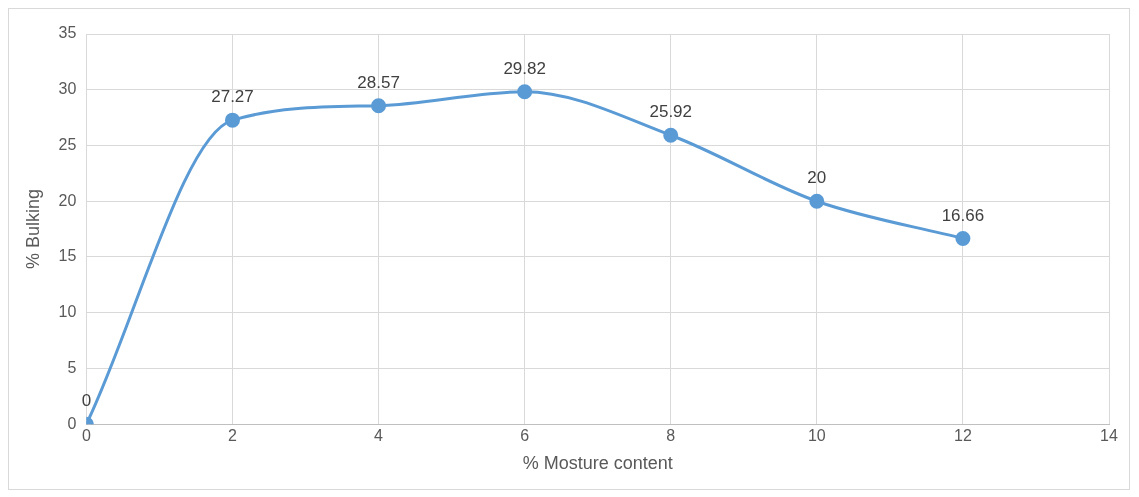 The height and width of the screenshot is (497, 1139). What do you see at coordinates (378, 82) in the screenshot?
I see `data-label: 28.57` at bounding box center [378, 82].